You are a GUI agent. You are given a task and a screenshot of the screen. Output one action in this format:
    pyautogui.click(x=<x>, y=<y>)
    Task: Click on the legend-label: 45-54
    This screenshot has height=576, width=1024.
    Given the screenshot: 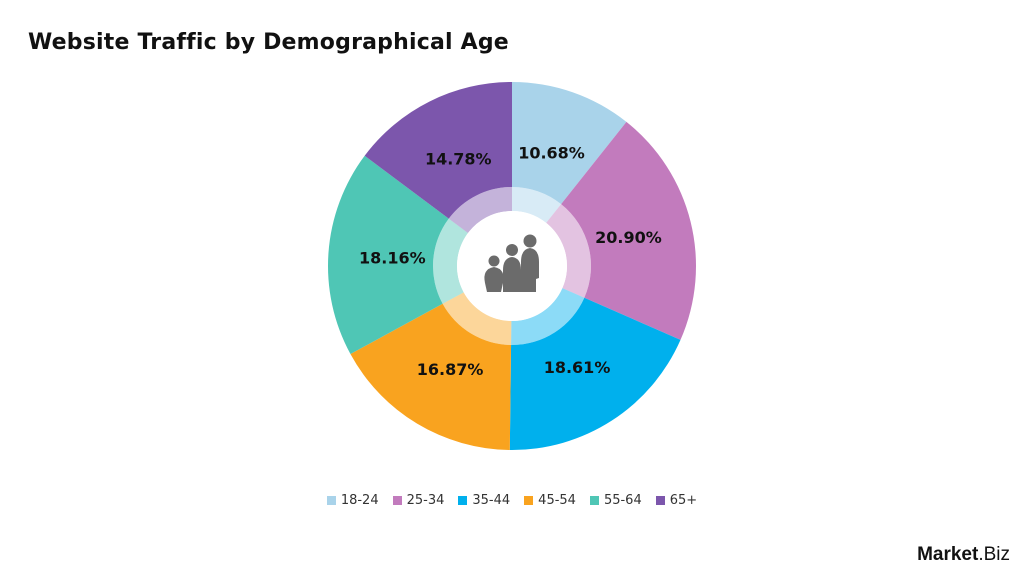 What is the action you would take?
    pyautogui.click(x=557, y=500)
    